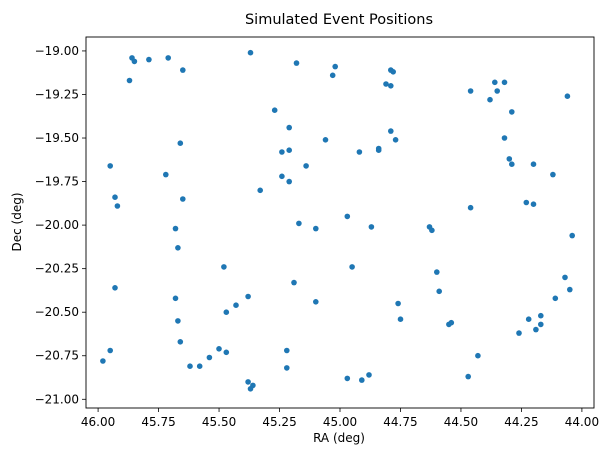 This screenshot has width=604, height=459. What do you see at coordinates (57, 138) in the screenshot?
I see `y-tick-label: −19.50` at bounding box center [57, 138].